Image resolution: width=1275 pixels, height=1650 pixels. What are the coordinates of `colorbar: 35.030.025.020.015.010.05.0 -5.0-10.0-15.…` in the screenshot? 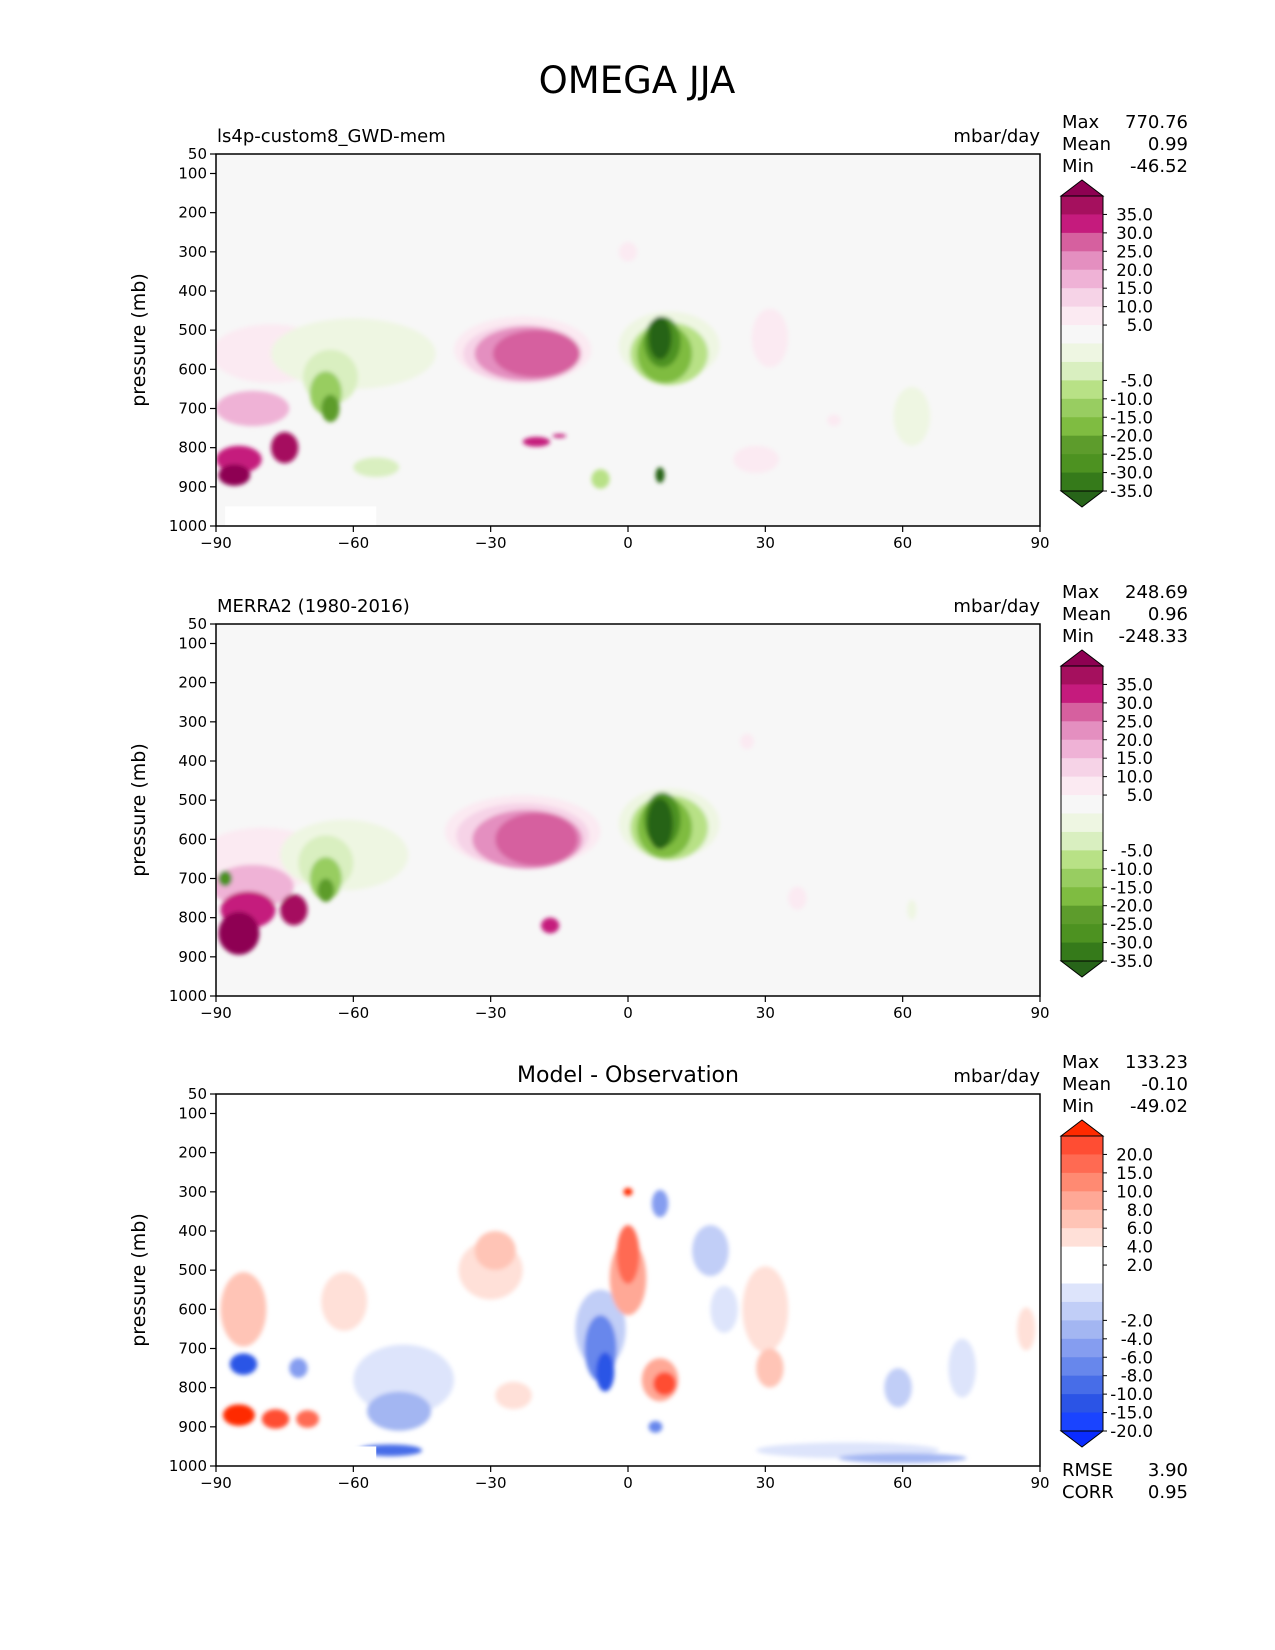 It's located at (1106, 813).